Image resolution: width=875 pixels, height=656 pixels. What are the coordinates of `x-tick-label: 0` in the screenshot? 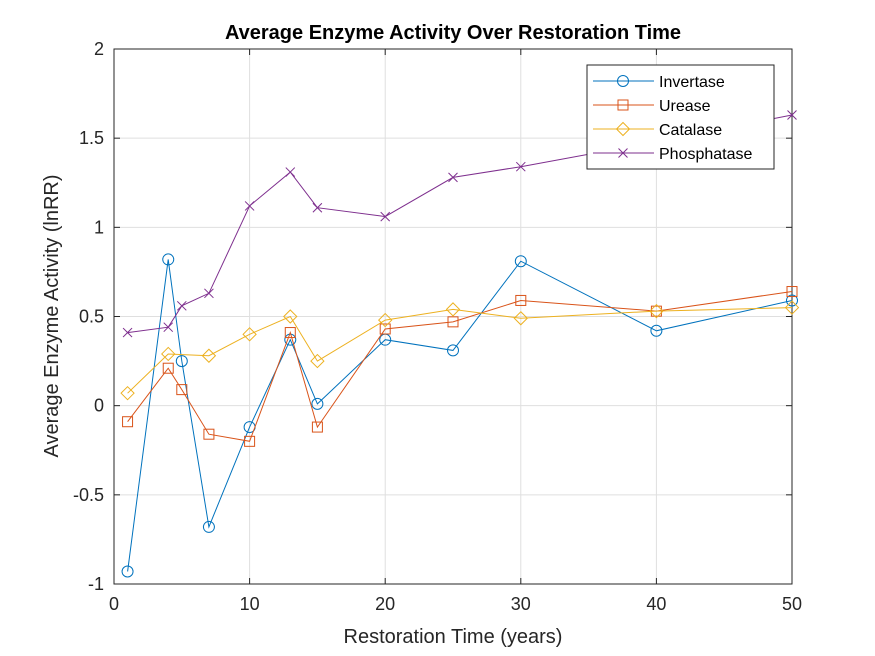 It's located at (114, 604).